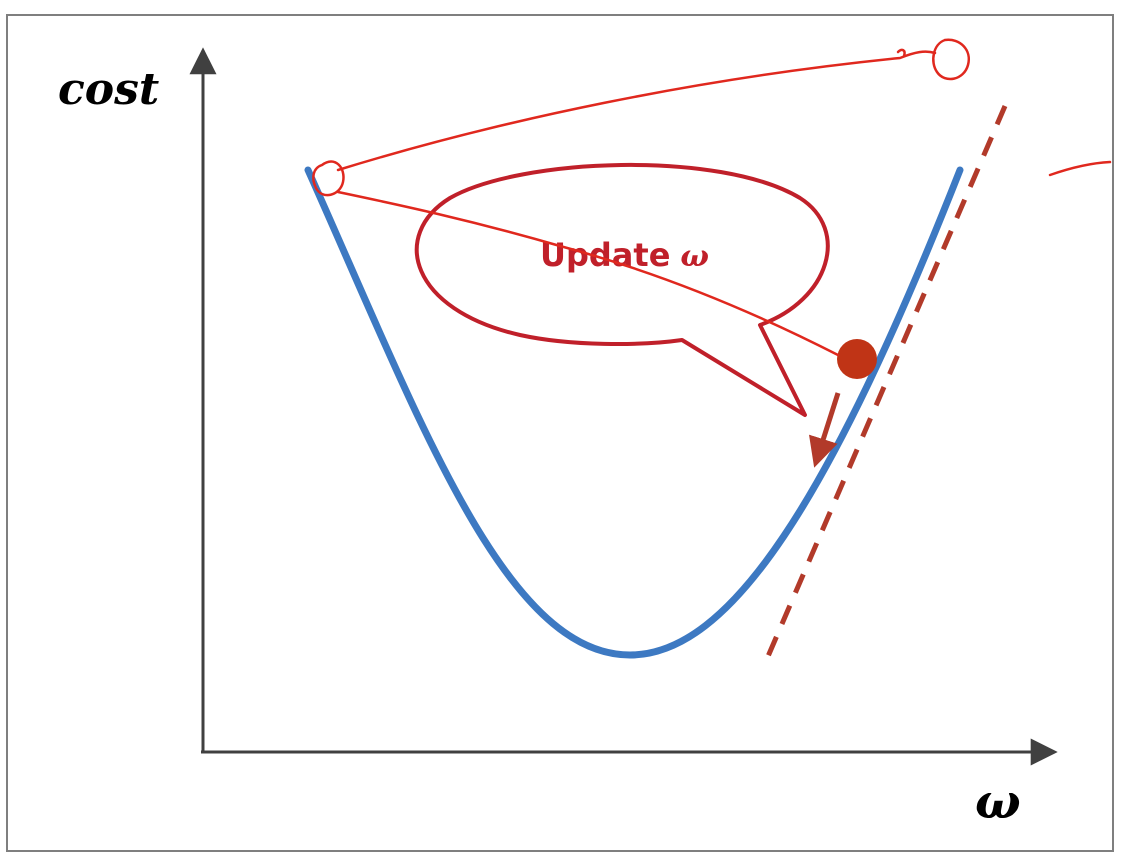  Describe the element at coordinates (901, 53) in the screenshot. I see `top-right-tick` at that location.